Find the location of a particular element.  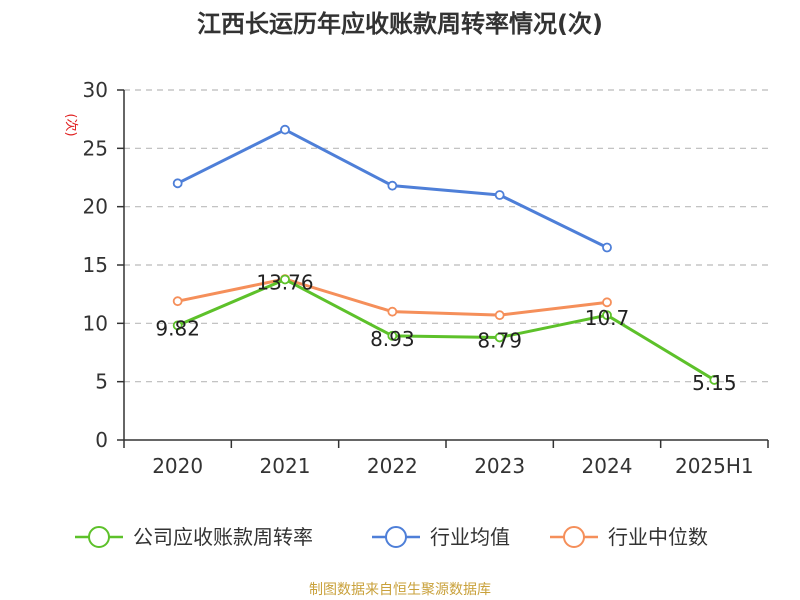

y-tick-label: 25 is located at coordinates (95, 148).